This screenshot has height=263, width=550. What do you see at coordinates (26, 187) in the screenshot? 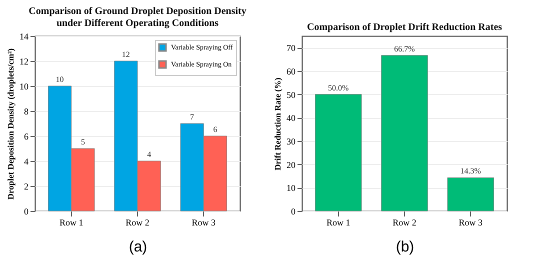
I see `y-tick-label: 2` at bounding box center [26, 187].